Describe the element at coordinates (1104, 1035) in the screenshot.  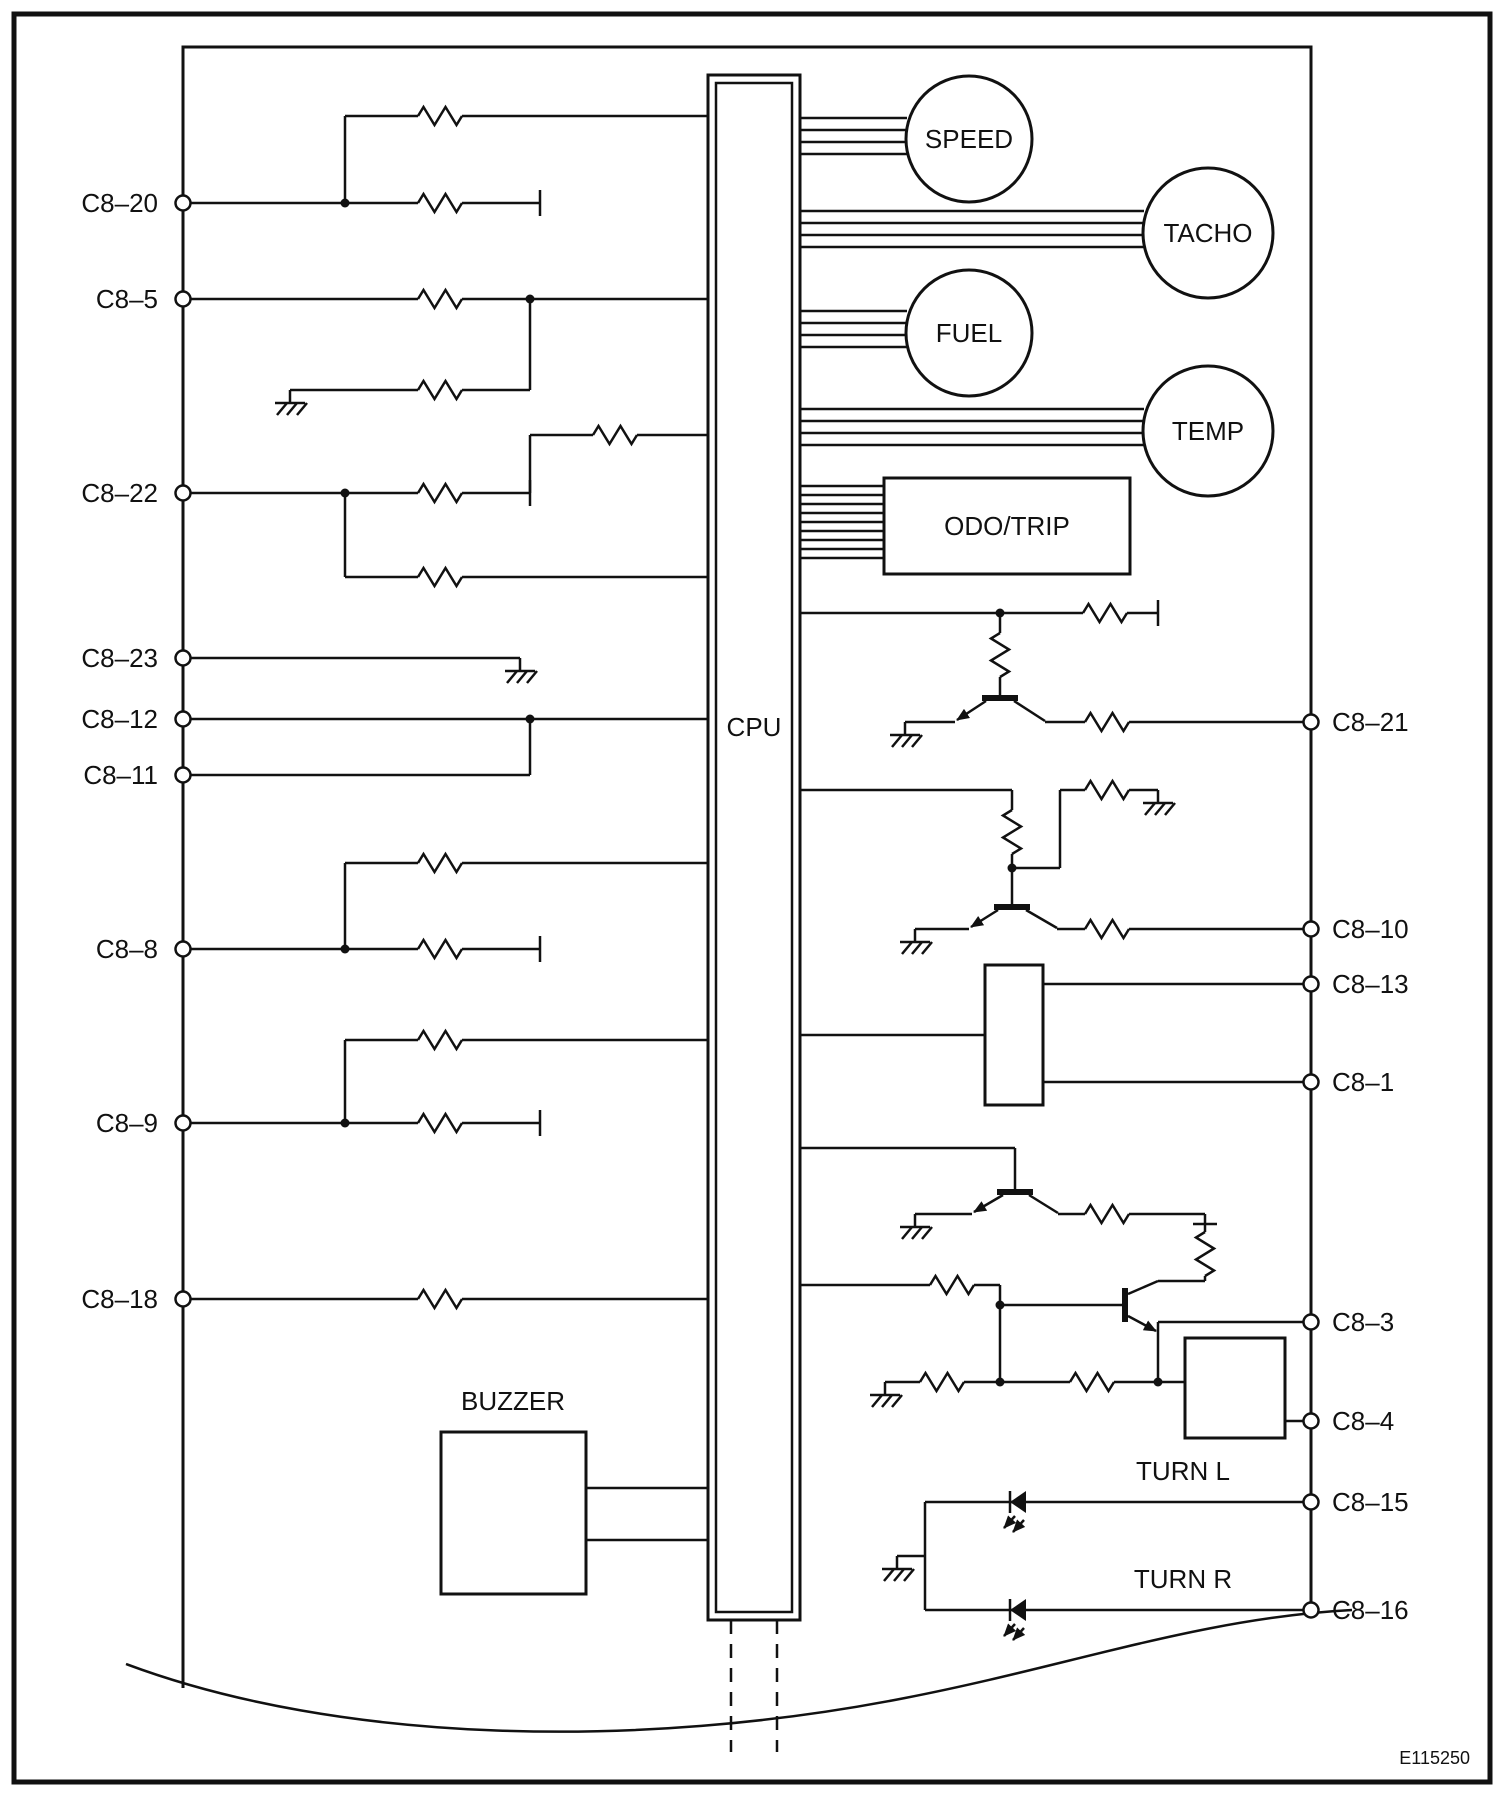
I see `c8-13-c8-1-circuit: C8–13 C8–1` at that location.